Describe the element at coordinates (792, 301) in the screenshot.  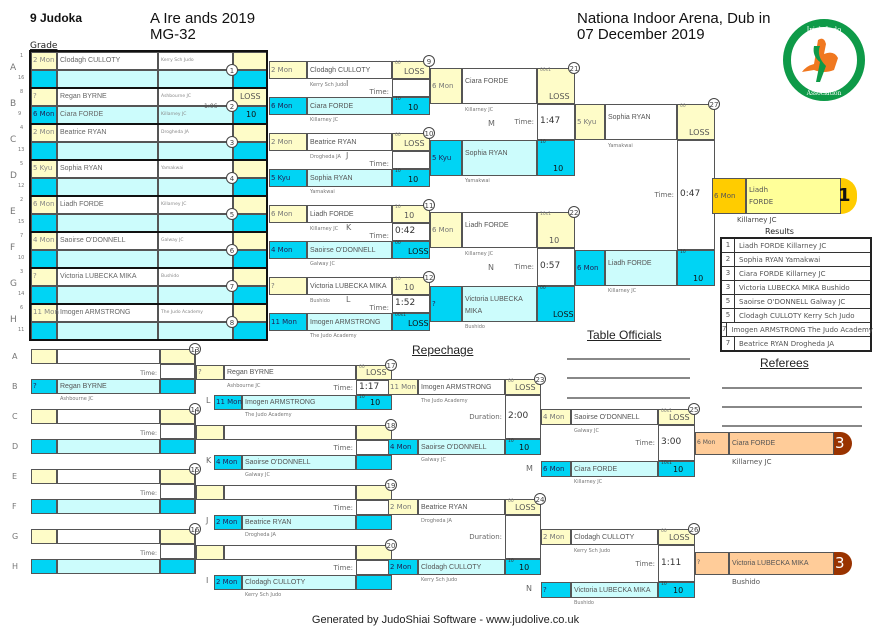
I see `result-name: Saoirse O'DONNELL Galway JC` at that location.